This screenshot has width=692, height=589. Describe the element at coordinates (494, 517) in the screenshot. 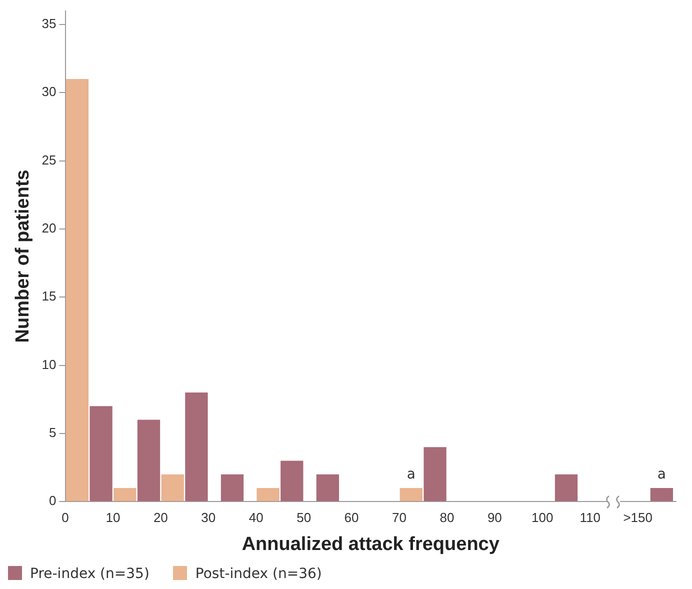

I see `x-tick-label: 90` at that location.